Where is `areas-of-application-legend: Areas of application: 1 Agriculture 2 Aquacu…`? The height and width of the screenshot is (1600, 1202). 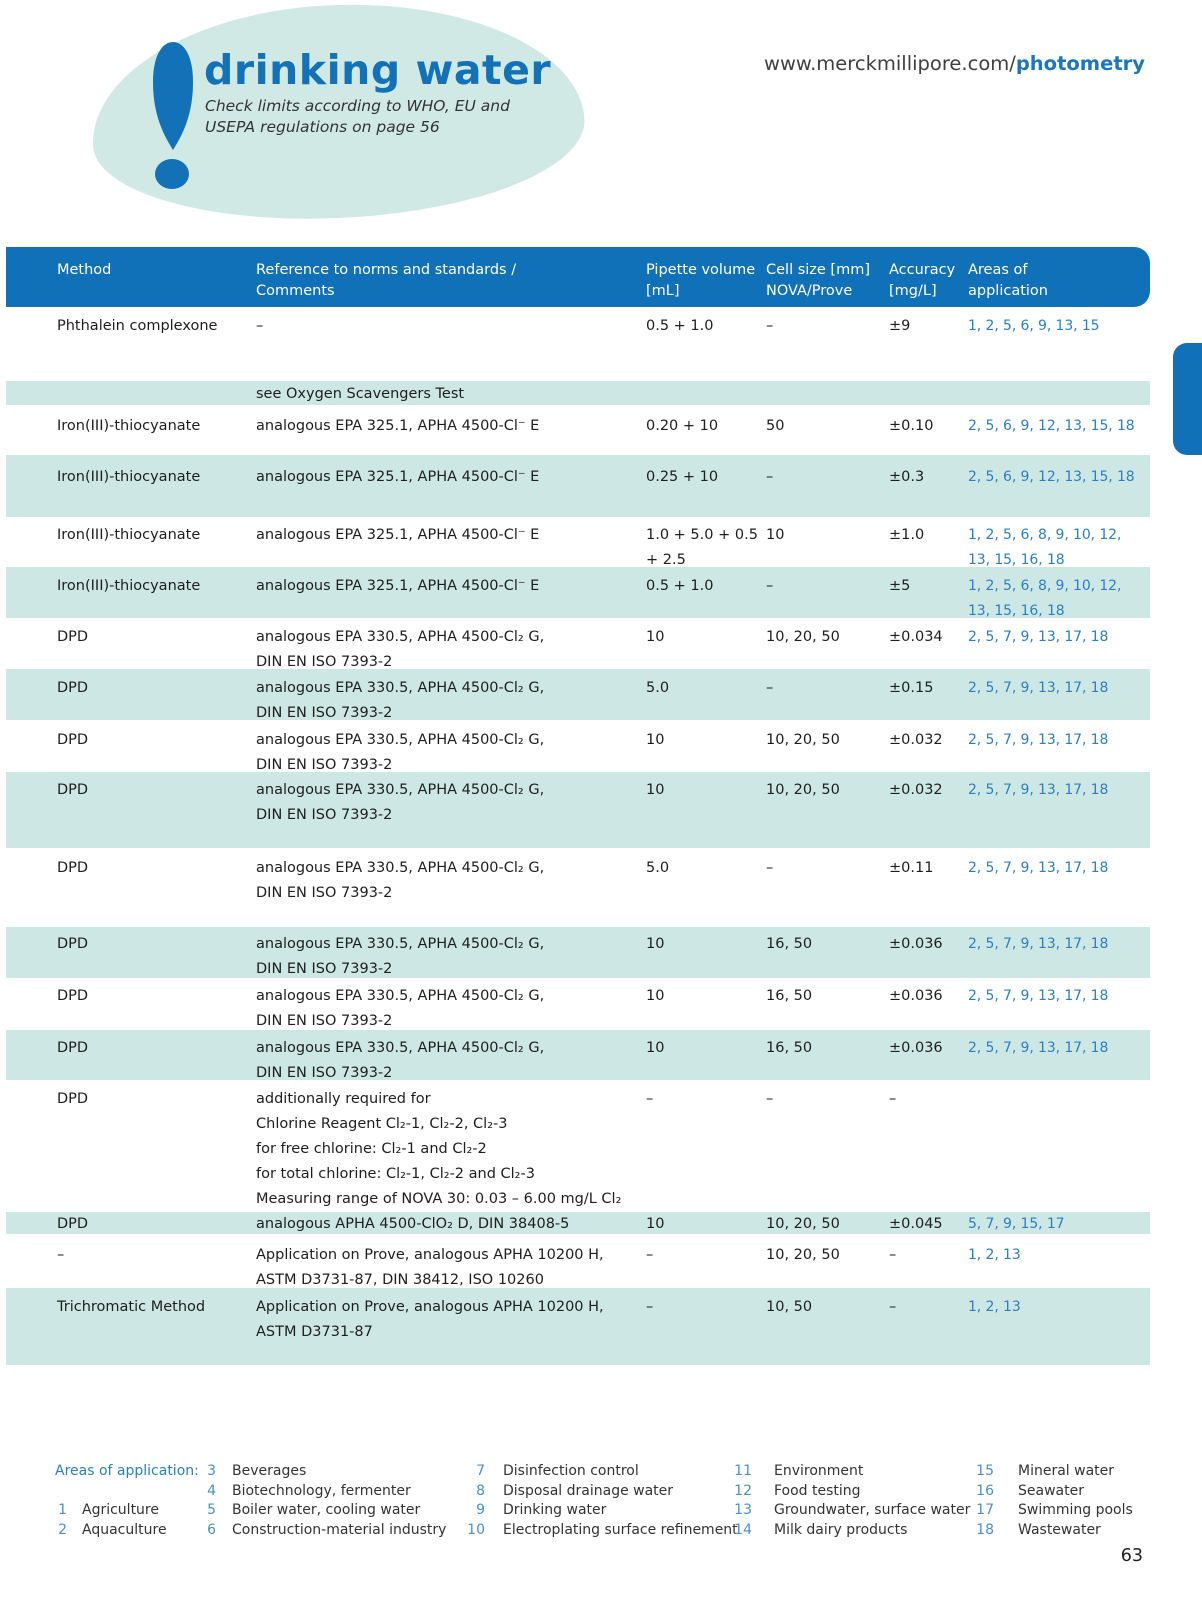 areas-of-application-legend: Areas of application: 1 Agriculture 2 Aquacu… is located at coordinates (601, 1507).